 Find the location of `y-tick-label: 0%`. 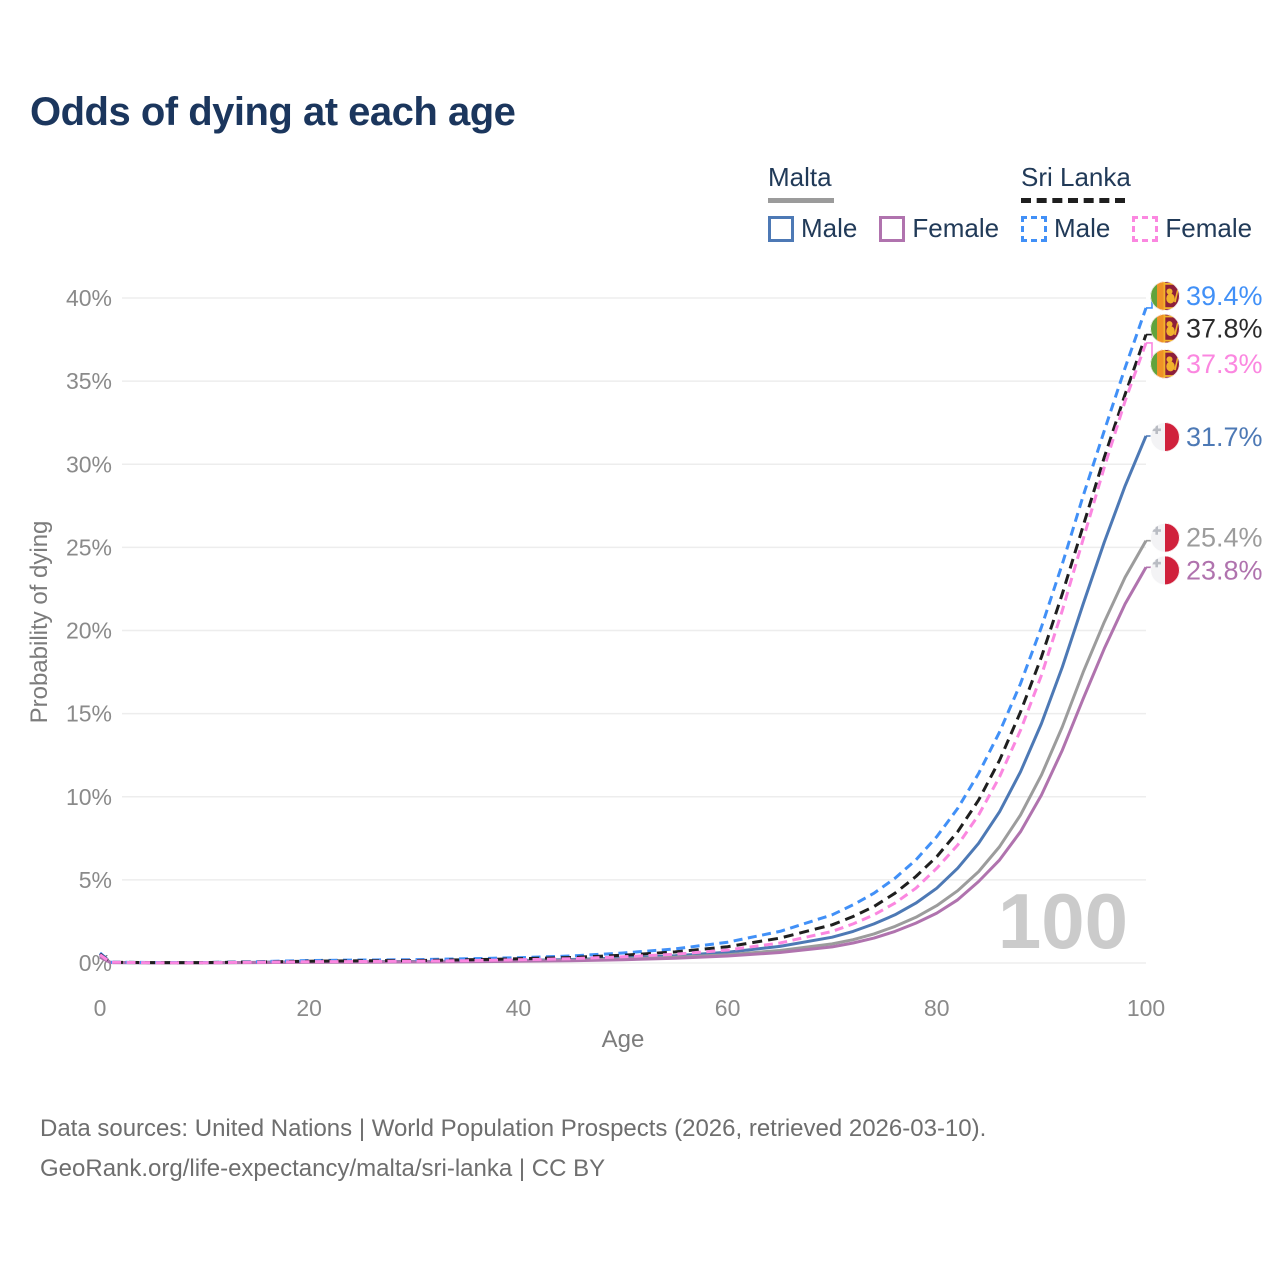

y-tick-label: 0% is located at coordinates (95, 963).